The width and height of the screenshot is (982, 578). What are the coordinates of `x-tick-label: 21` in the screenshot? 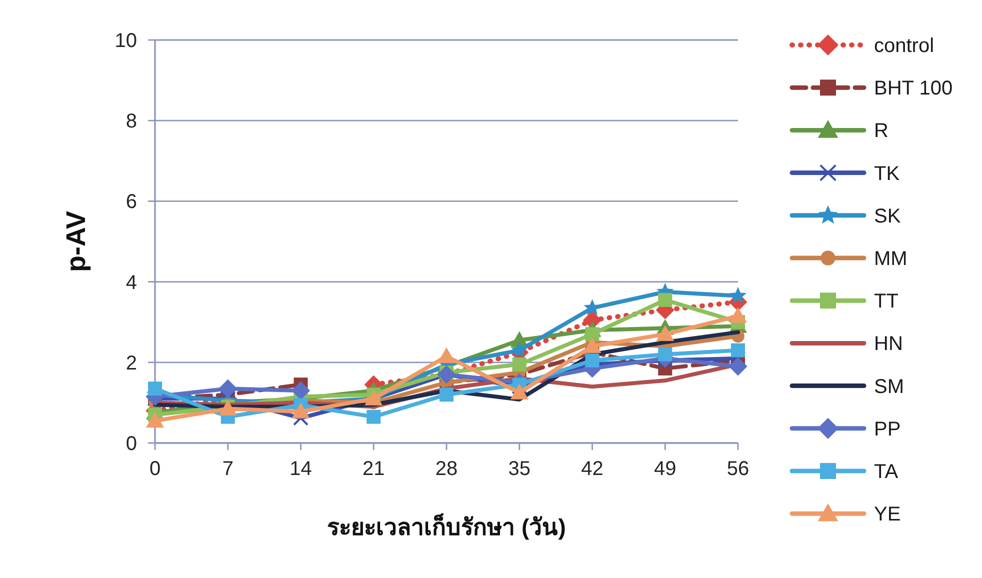 It's located at (373, 469).